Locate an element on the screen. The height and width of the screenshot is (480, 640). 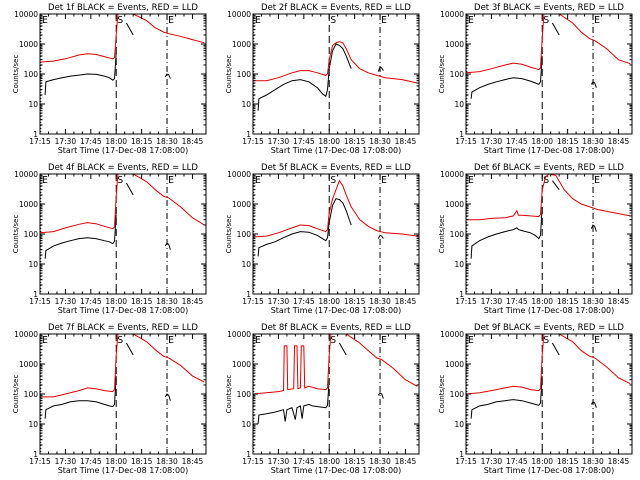
panel-title: Det 6f BLACK = Events, RED = LLD is located at coordinates (549, 168).